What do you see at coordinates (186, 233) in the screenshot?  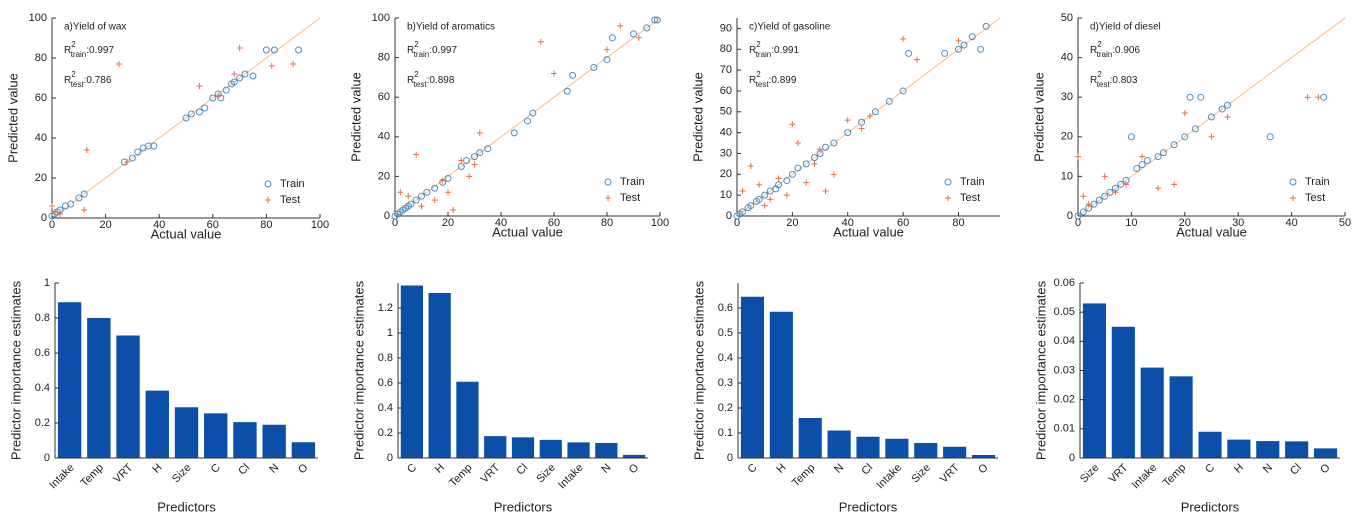 I see `x-axis-label: Actual value` at bounding box center [186, 233].